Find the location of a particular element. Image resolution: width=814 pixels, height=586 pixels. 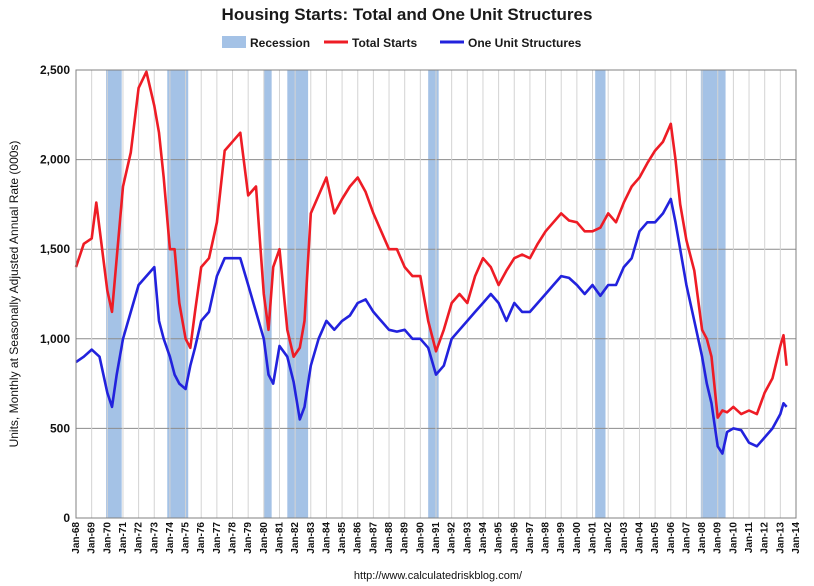

x-tick-label: Jan-98 is located at coordinates (546, 538).